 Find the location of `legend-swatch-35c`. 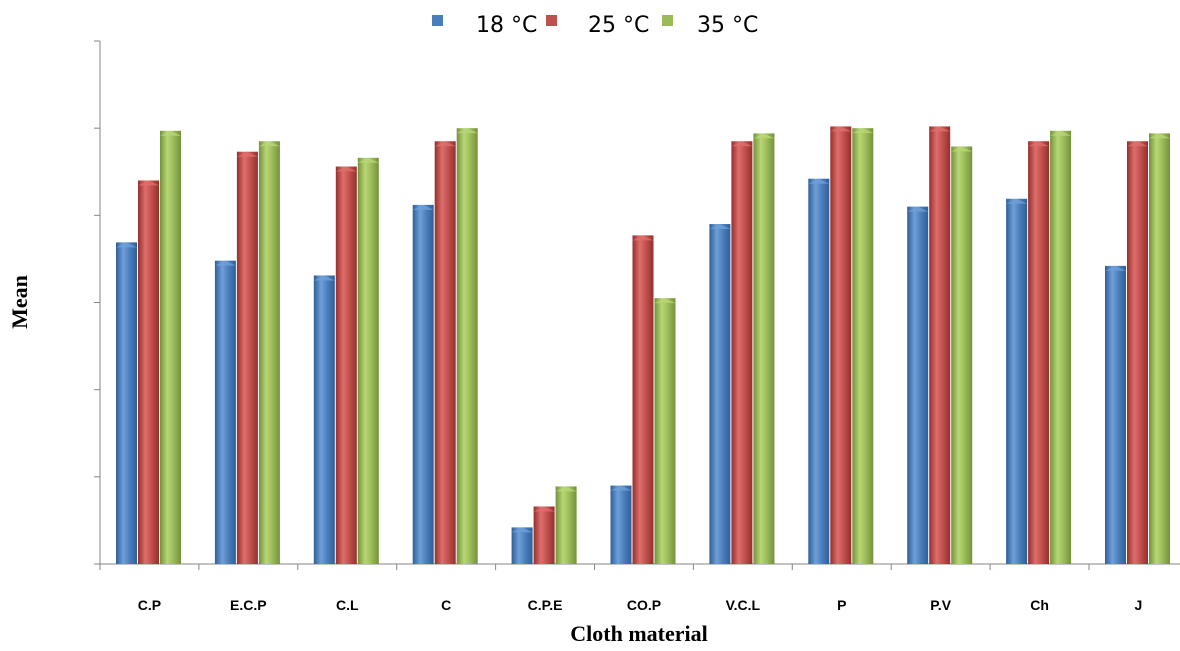

legend-swatch-35c is located at coordinates (667, 20).